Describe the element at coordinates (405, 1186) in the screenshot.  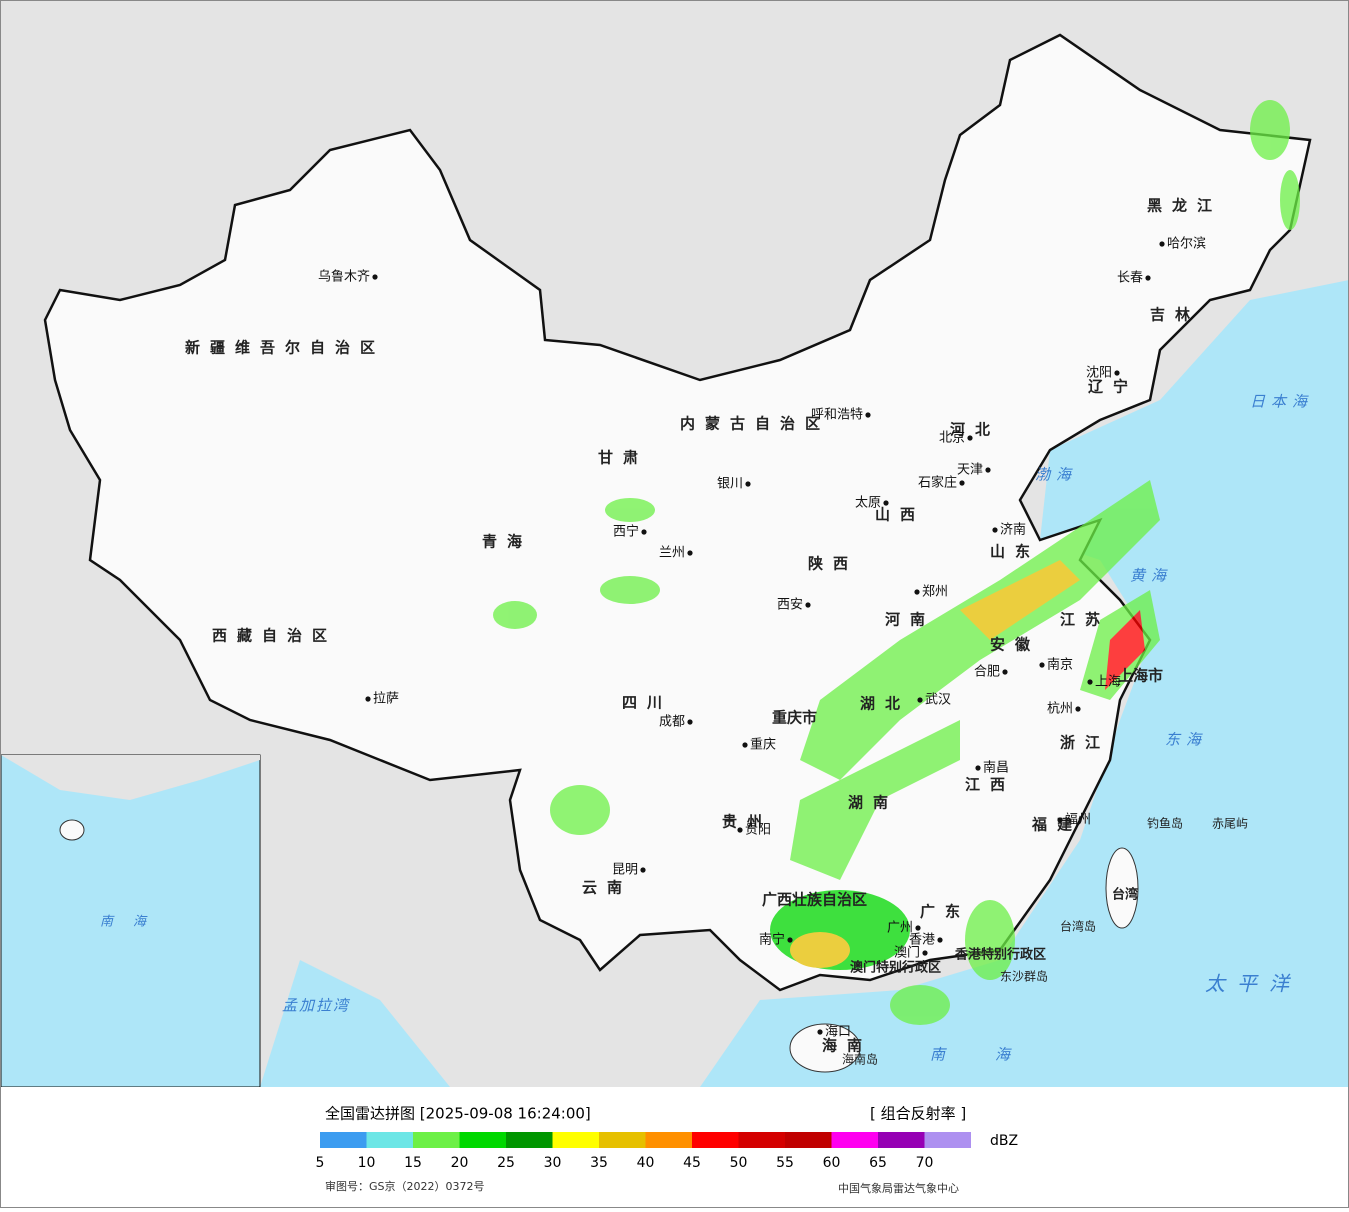
I see `approval-number: 审图号：GS京（2022）0372号` at that location.